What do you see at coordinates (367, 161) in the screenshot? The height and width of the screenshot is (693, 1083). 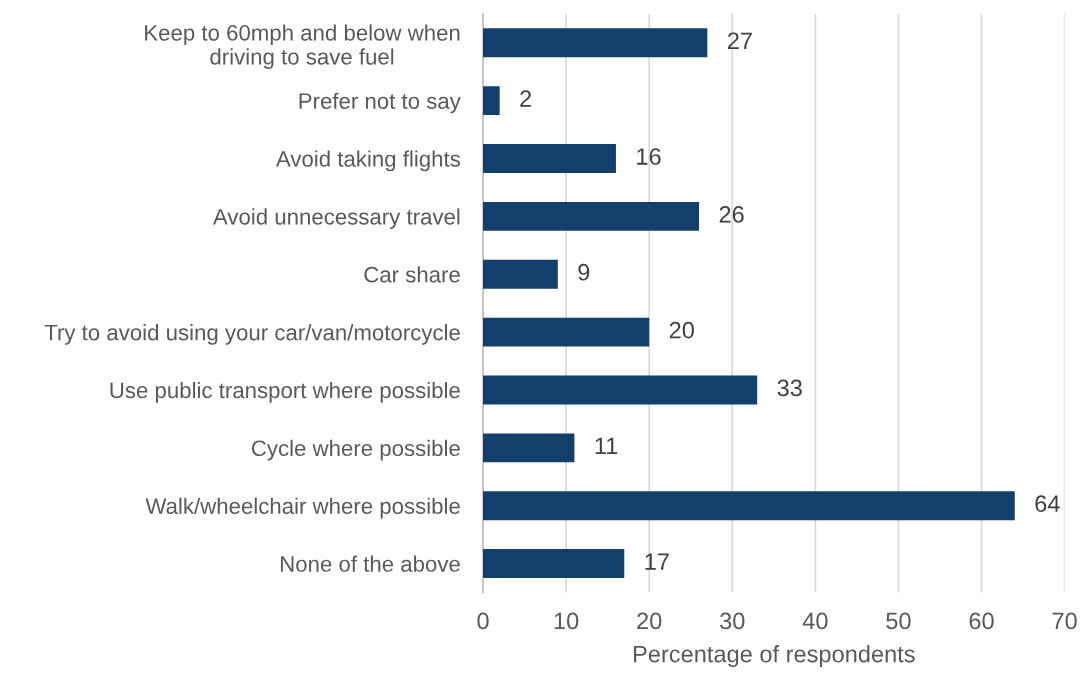 I see `y-tick-label: Avoid taking flights` at bounding box center [367, 161].